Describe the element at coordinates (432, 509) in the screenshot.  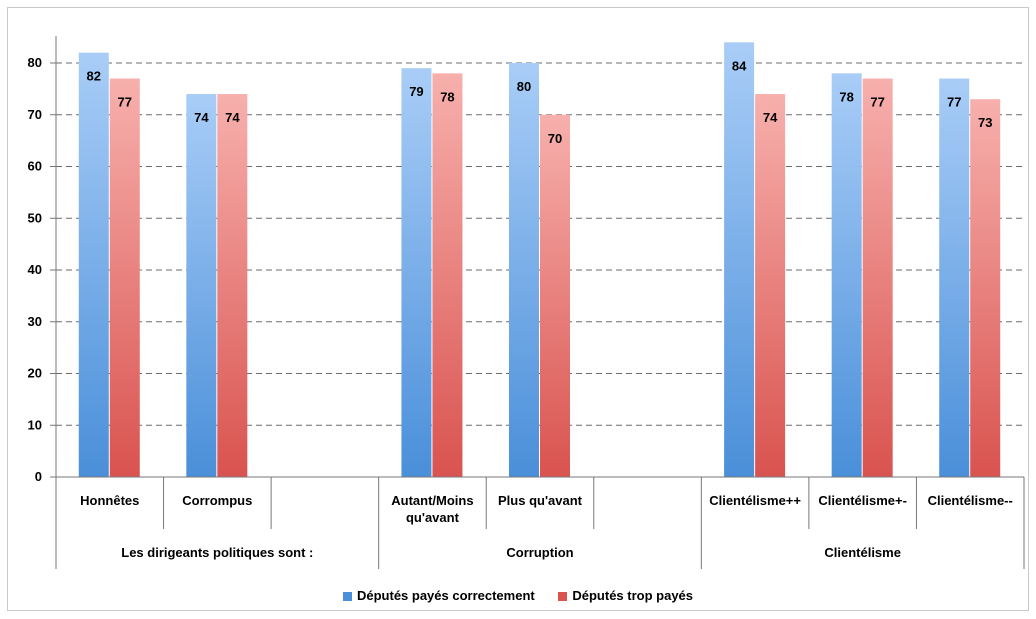
I see `category-label: Autant/Moins qu'avant` at that location.